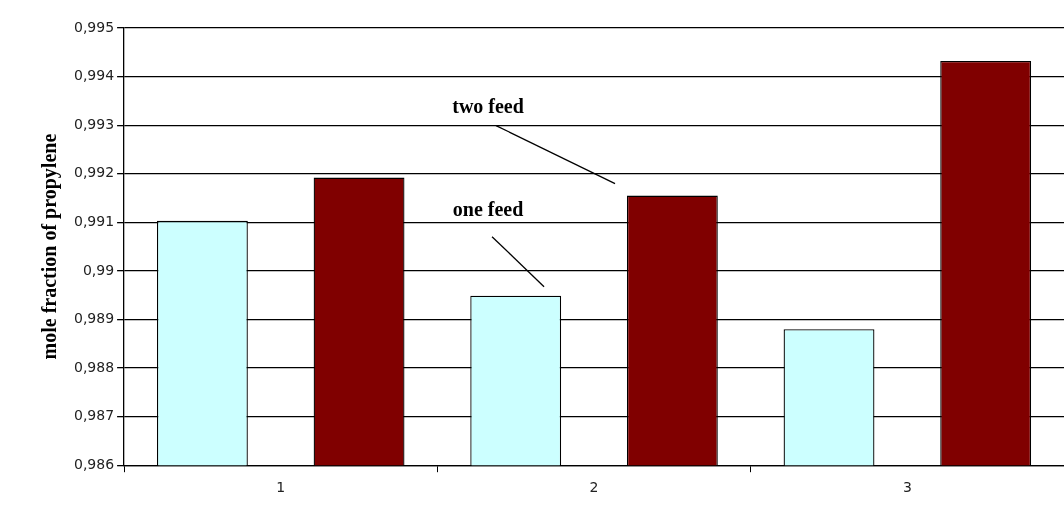  Describe the element at coordinates (594, 487) in the screenshot. I see `x-tick-label: 2` at that location.